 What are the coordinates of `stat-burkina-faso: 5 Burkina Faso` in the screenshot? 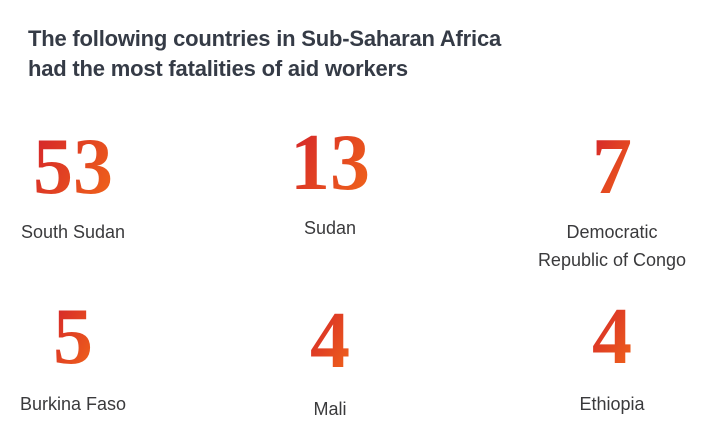 It's located at (73, 355).